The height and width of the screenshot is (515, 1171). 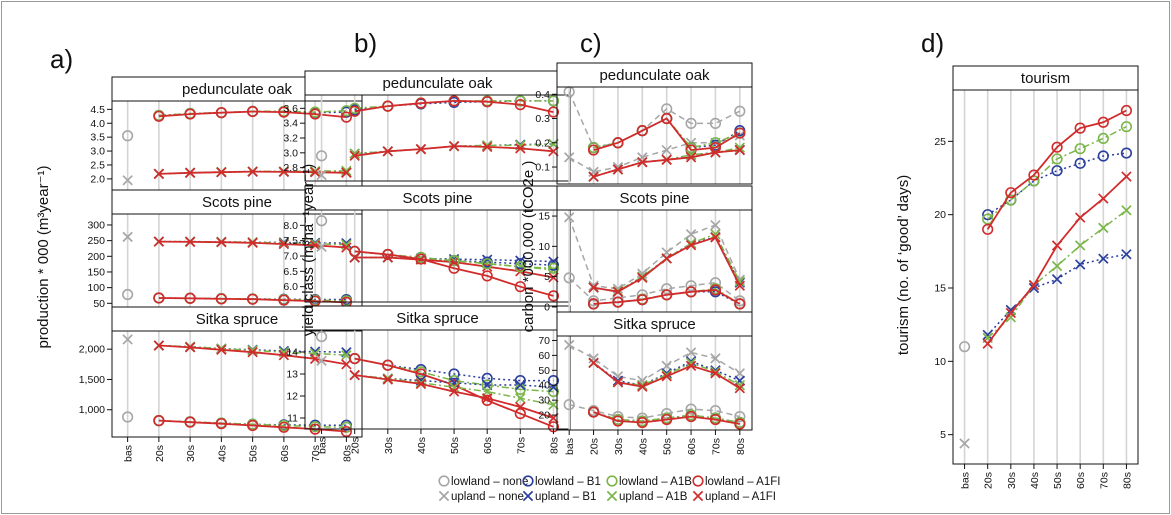 I want to click on y-tick-label: 3.6, so click(x=290, y=109).